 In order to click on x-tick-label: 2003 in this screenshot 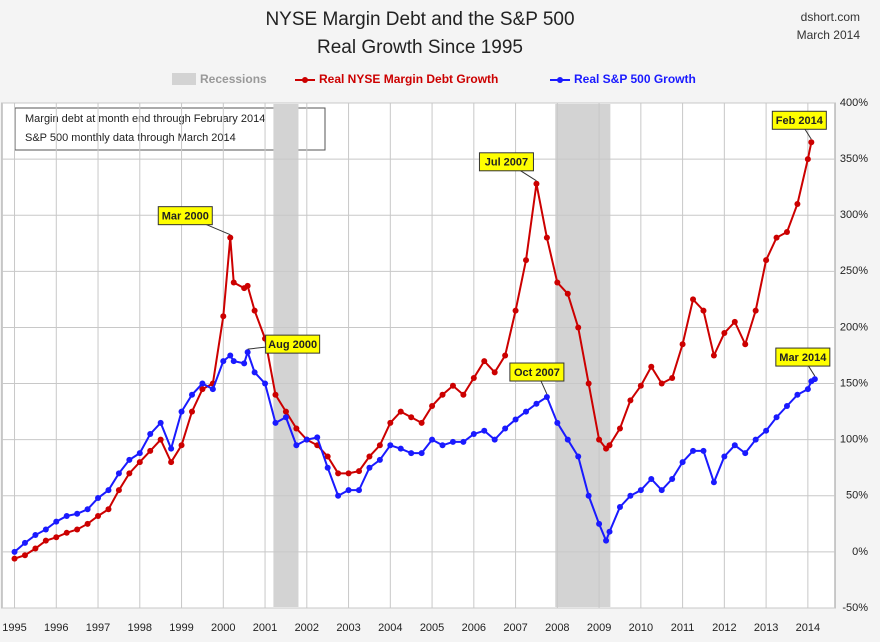, I will do `click(348, 628)`.